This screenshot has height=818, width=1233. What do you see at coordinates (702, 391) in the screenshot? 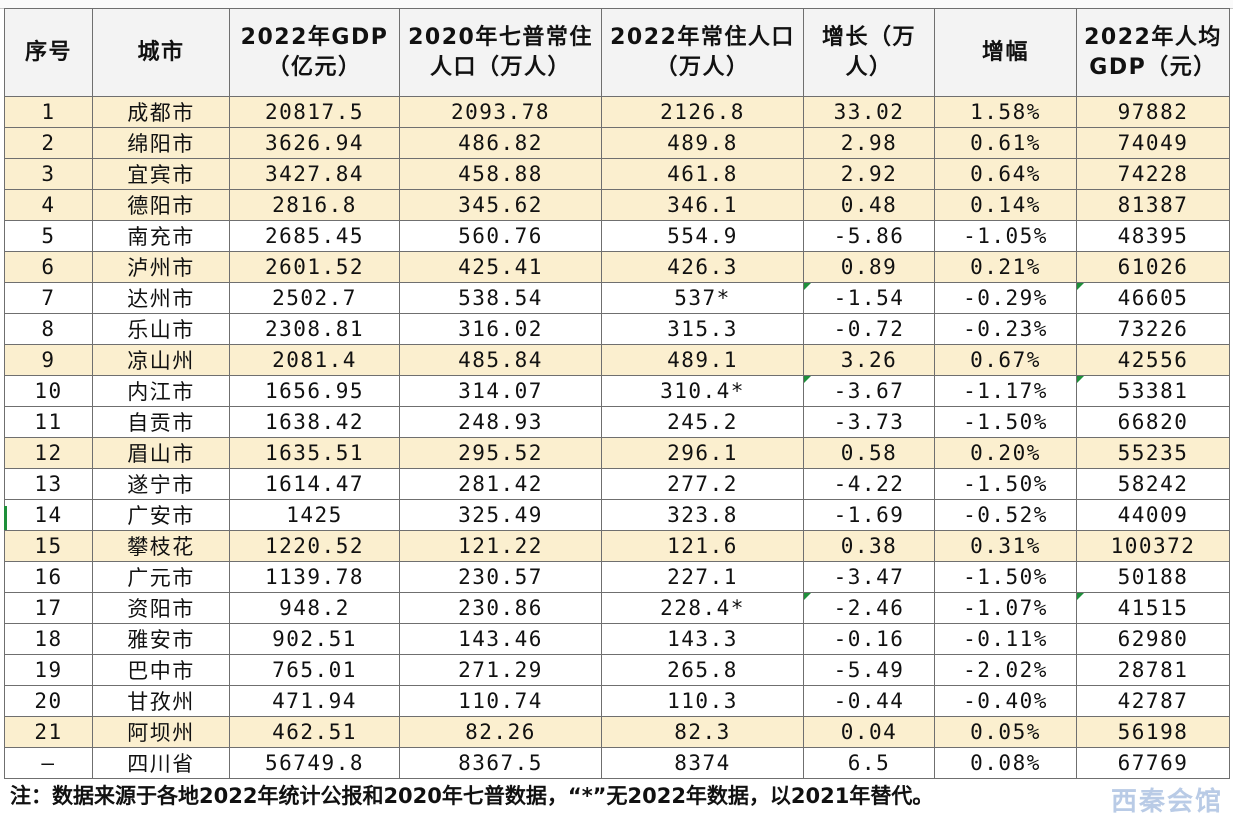
I see `cell-pop2022: 310.4*` at bounding box center [702, 391].